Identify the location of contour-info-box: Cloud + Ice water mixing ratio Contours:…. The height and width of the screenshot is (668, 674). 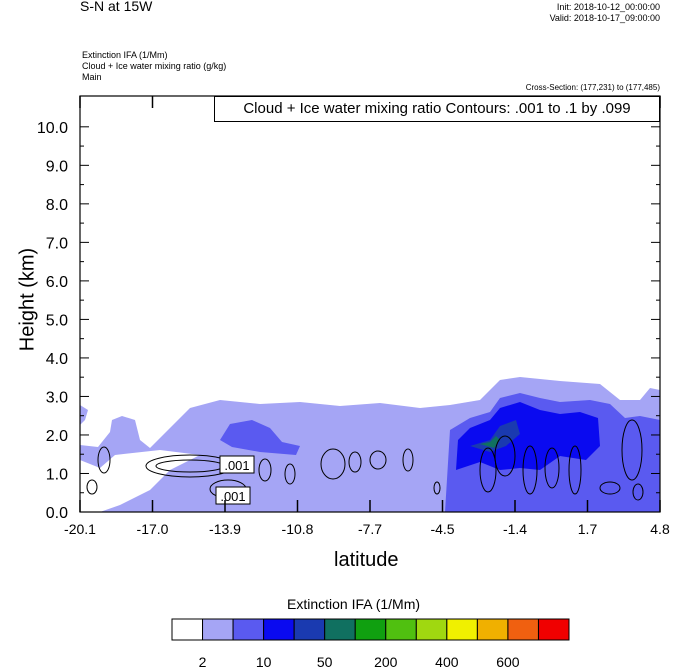
(437, 109).